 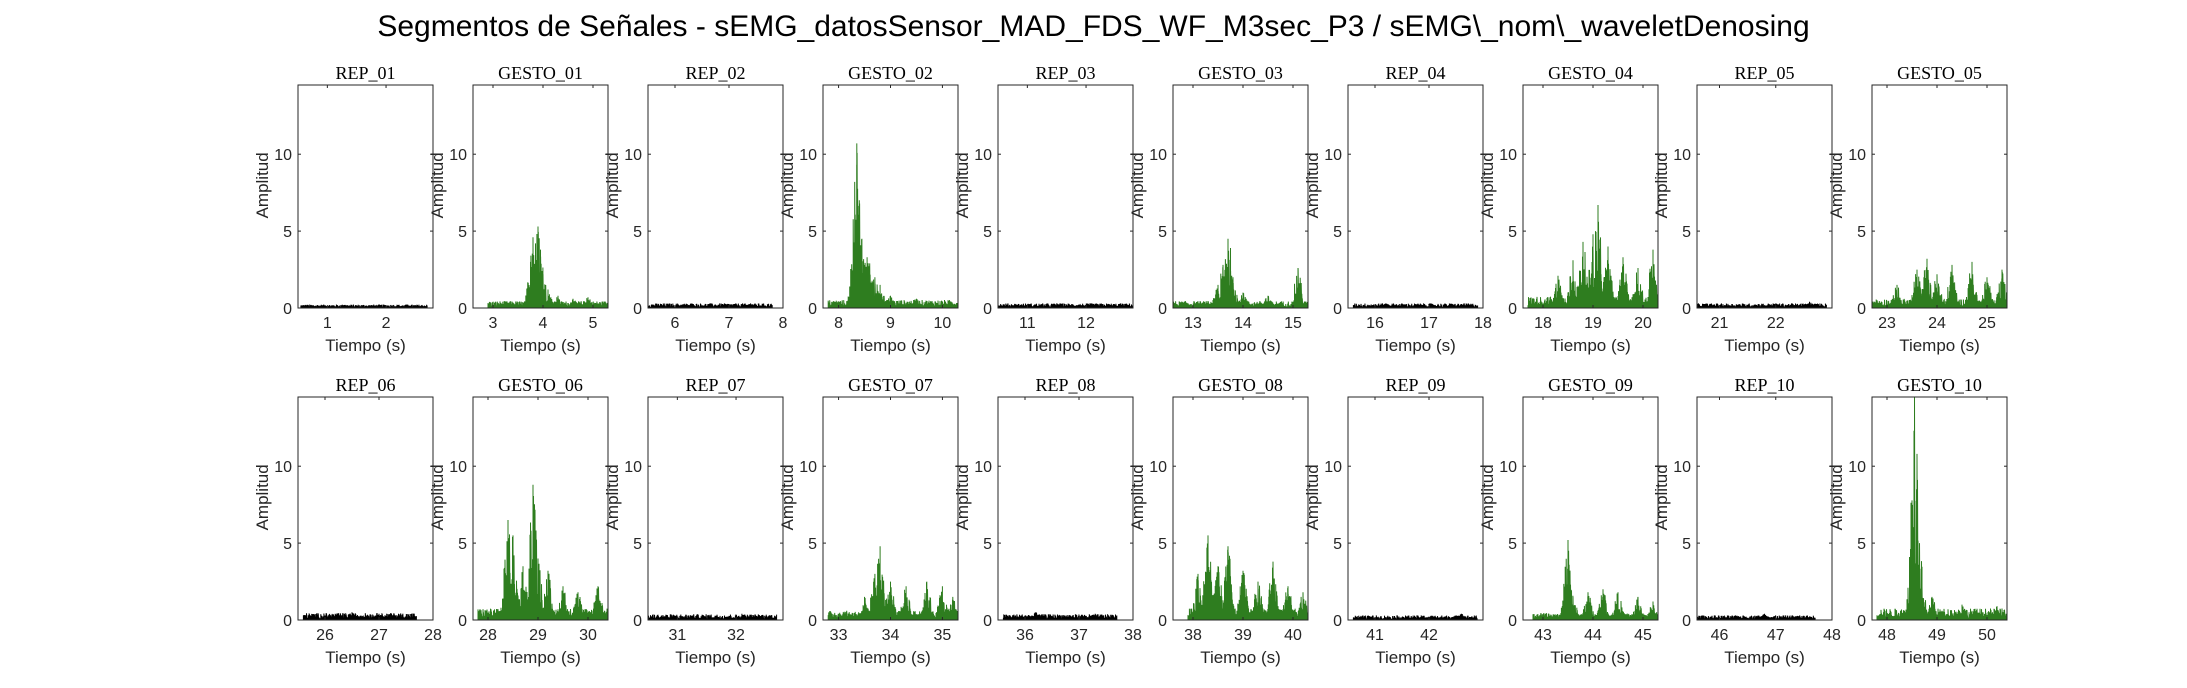 I want to click on subplot-rep-04: 16 17 18 0 5 10 REP_04 Tiempo (s) Amplitud, so click(x=1397, y=209).